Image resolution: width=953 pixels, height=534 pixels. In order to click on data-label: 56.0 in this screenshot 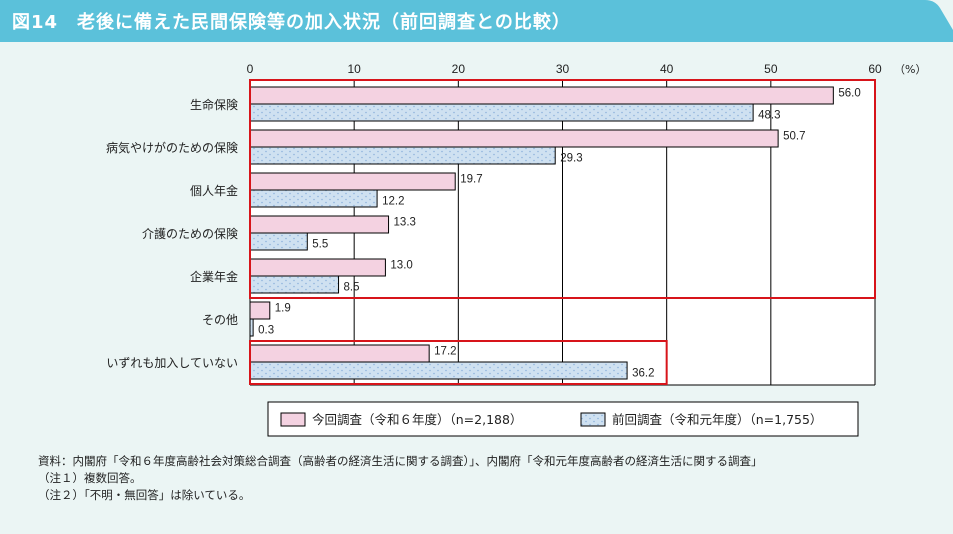, I will do `click(849, 94)`.